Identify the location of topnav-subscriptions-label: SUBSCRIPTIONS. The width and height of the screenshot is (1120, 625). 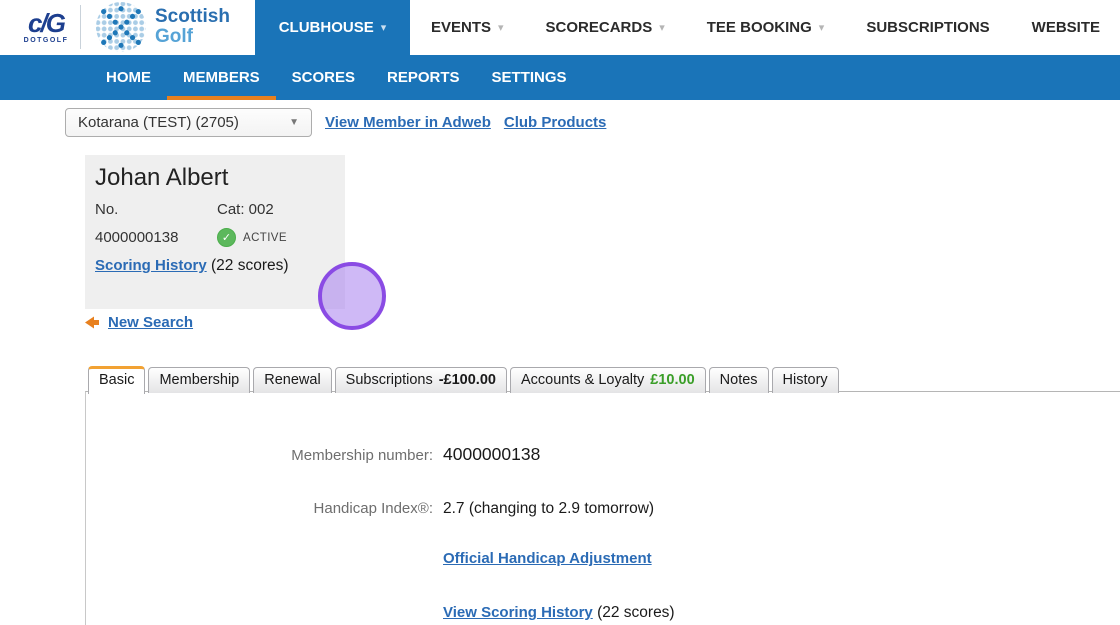
(928, 27).